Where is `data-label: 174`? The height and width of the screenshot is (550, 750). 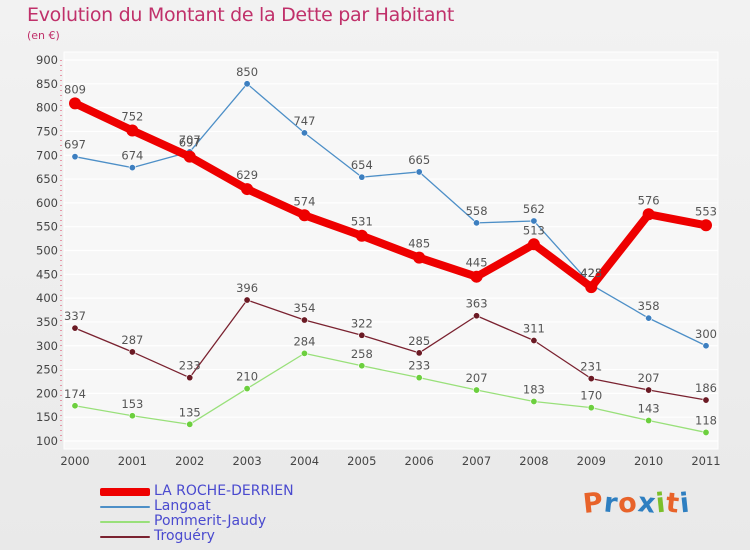 data-label: 174 is located at coordinates (75, 394).